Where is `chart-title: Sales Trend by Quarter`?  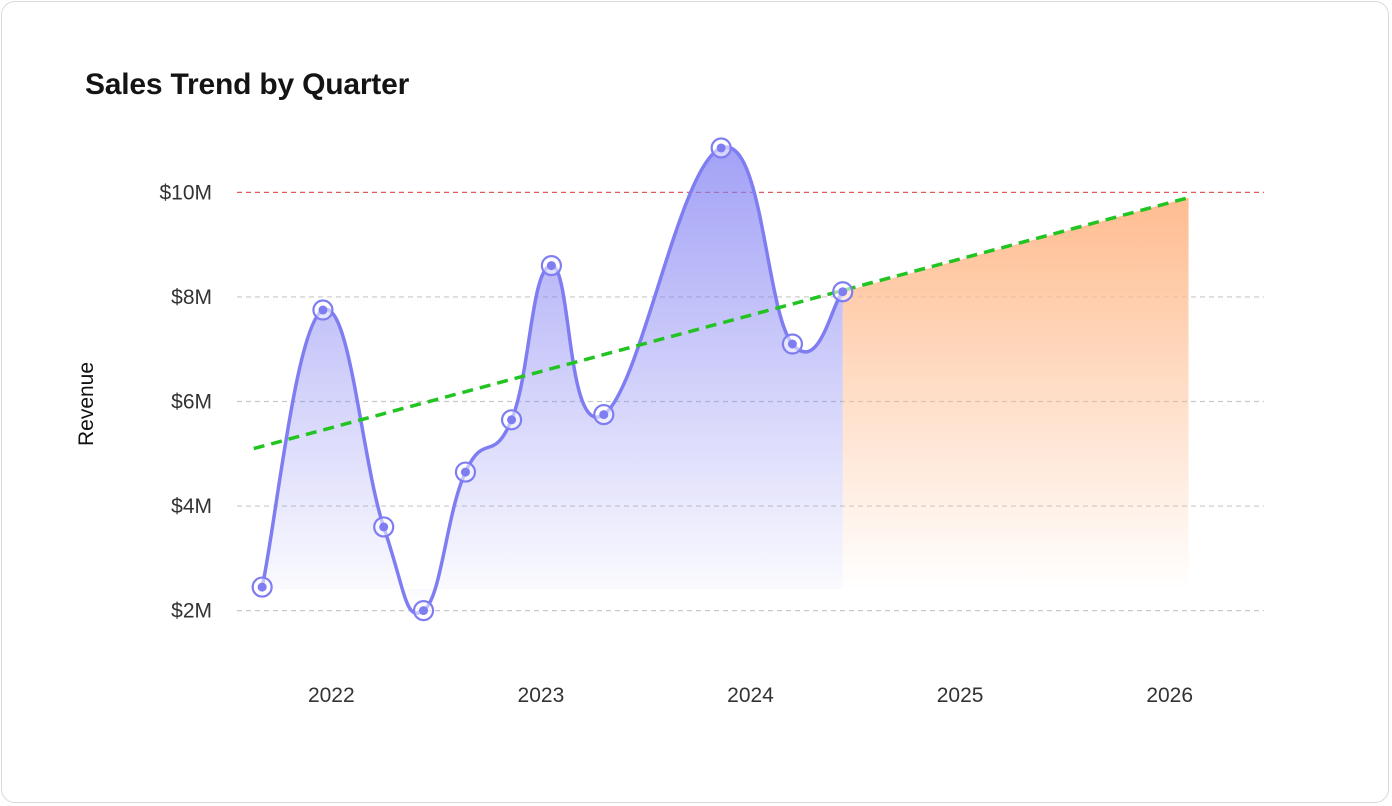 chart-title: Sales Trend by Quarter is located at coordinates (247, 84).